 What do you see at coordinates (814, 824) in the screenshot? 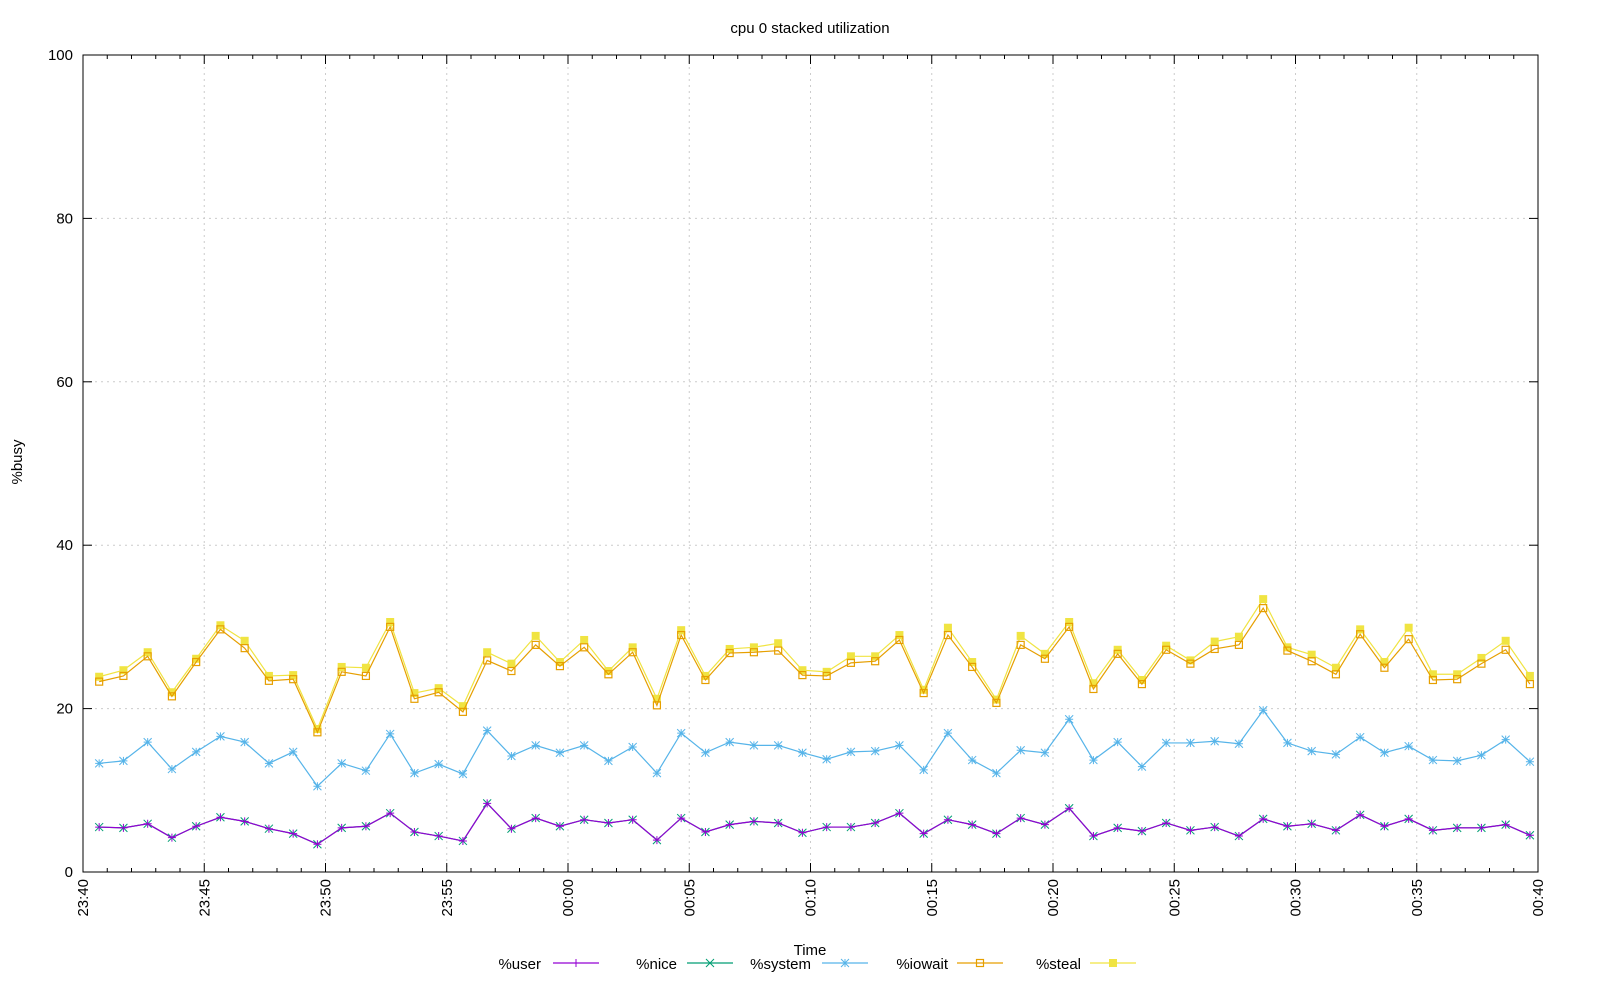
I see `series-user` at bounding box center [814, 824].